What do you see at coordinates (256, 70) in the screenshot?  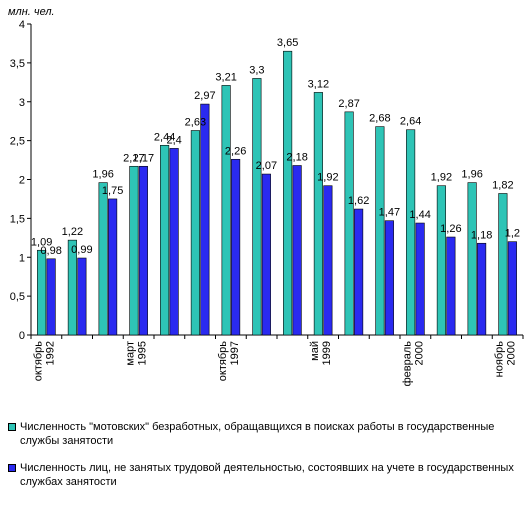 I see `data-label-series-1: 3,3` at bounding box center [256, 70].